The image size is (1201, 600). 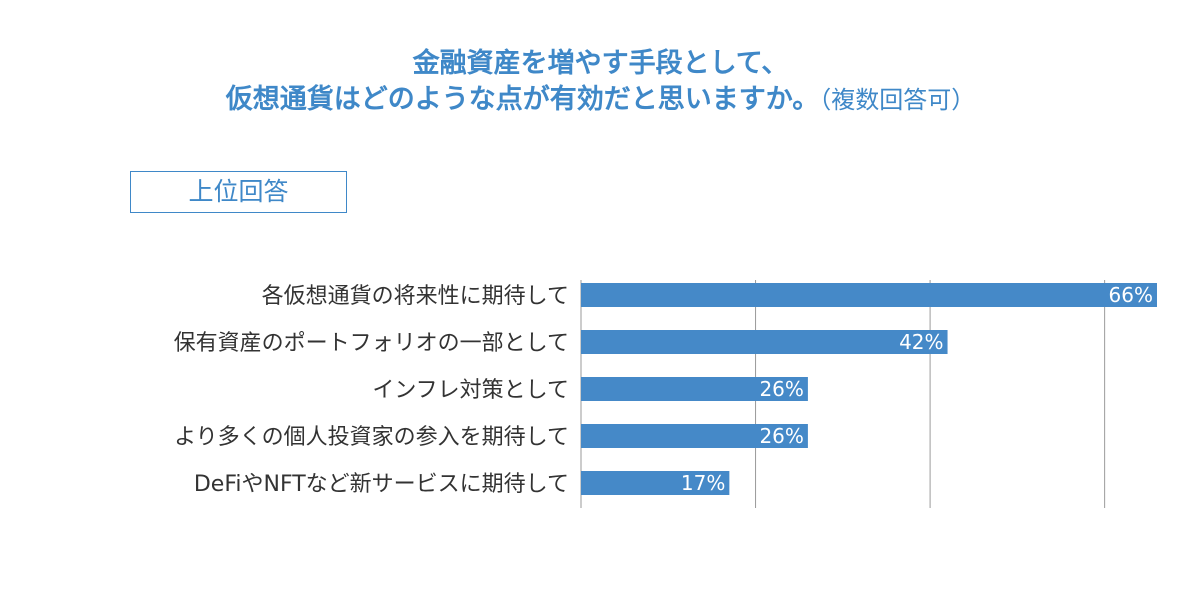 I want to click on value-label-4: 26%, so click(x=781, y=436).